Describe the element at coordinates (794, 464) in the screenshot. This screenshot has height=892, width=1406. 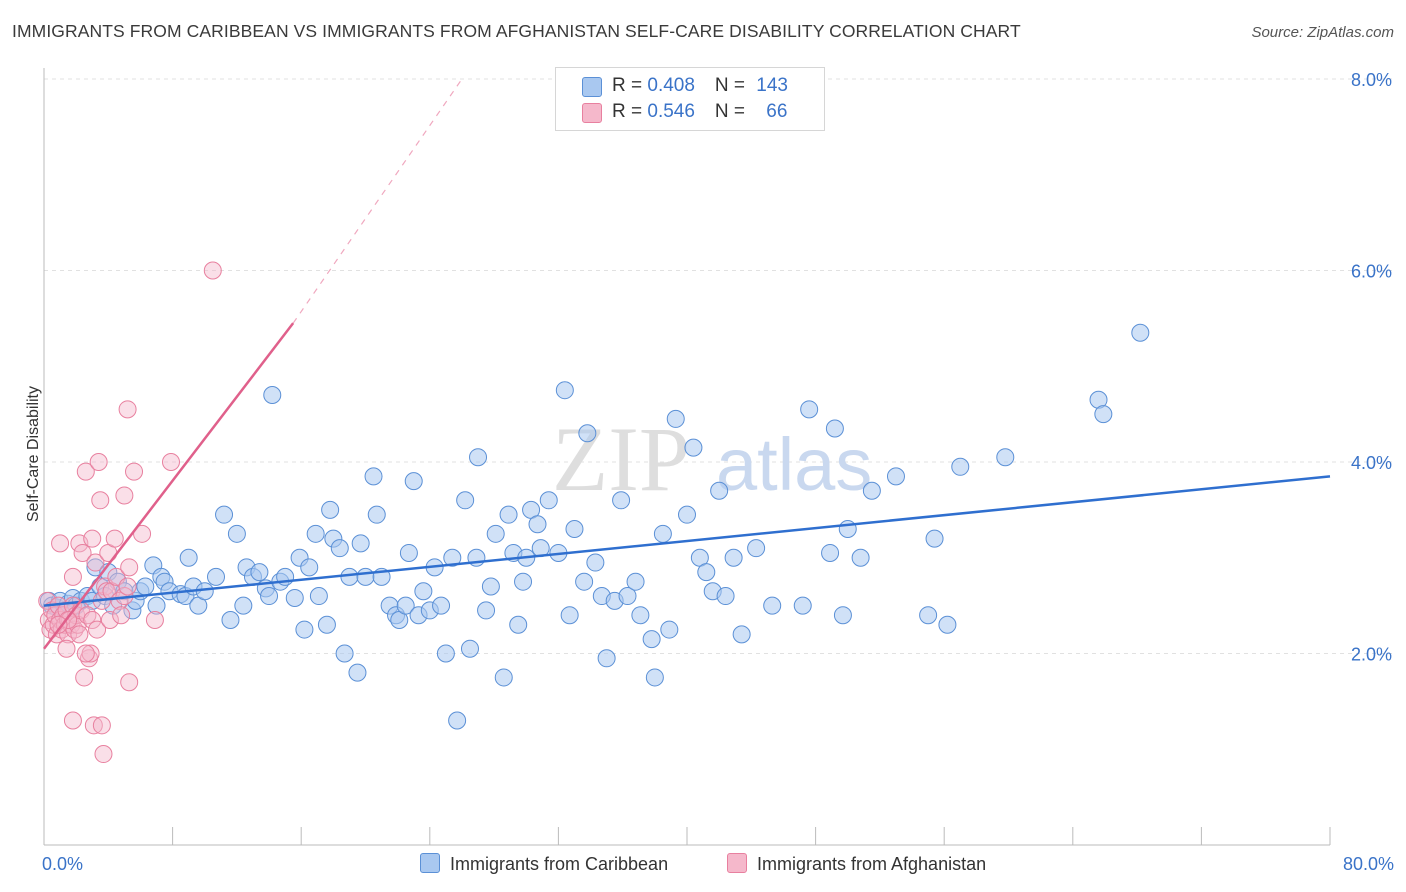
I see `watermark-atlas: atlas` at that location.